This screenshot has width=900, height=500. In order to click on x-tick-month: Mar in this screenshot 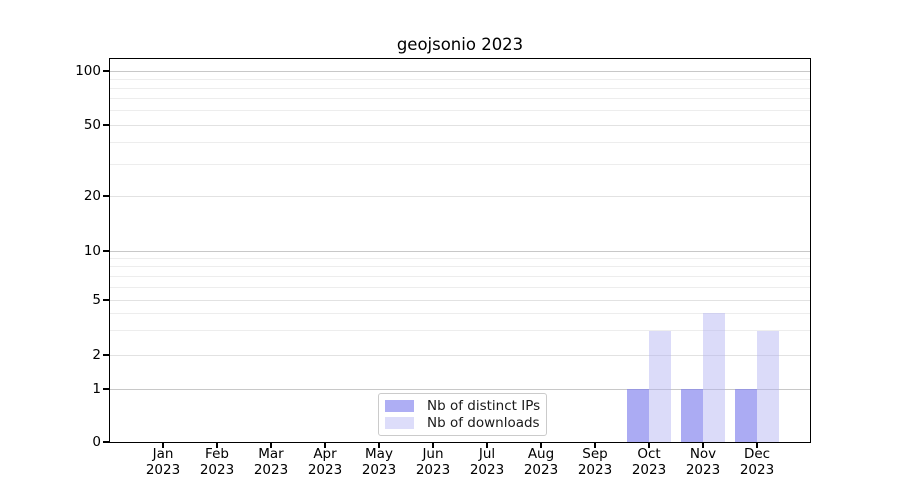, I will do `click(271, 454)`.